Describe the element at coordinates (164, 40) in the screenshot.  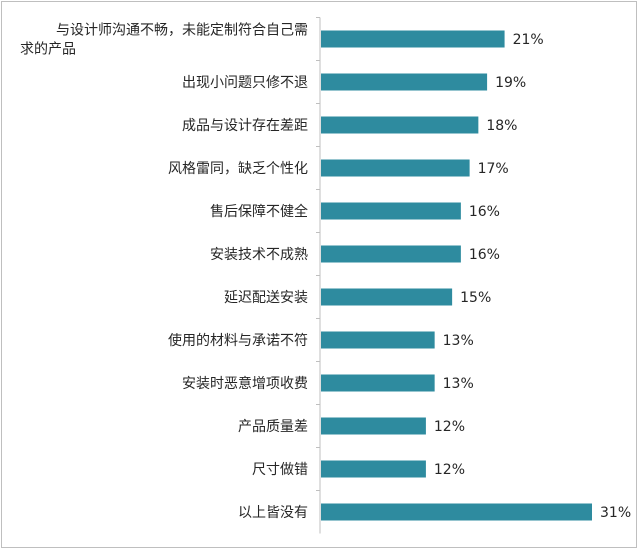
I see `category-label: 与设计师沟通不畅，未能定制符合自己需求的产品` at that location.